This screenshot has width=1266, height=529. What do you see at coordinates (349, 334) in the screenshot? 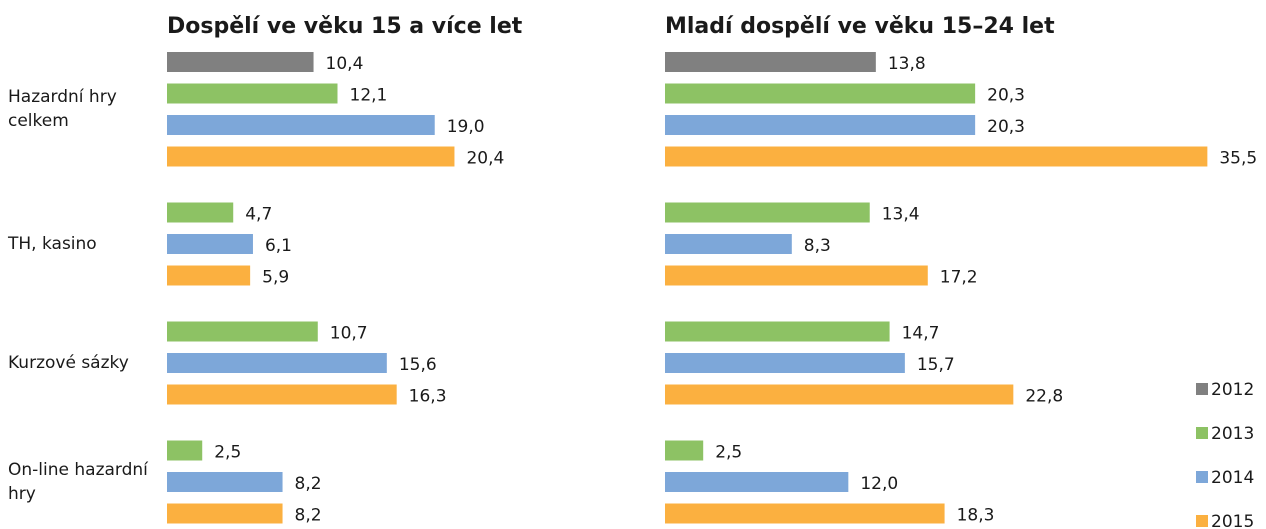
I see `value-label: 10,7` at bounding box center [349, 334].